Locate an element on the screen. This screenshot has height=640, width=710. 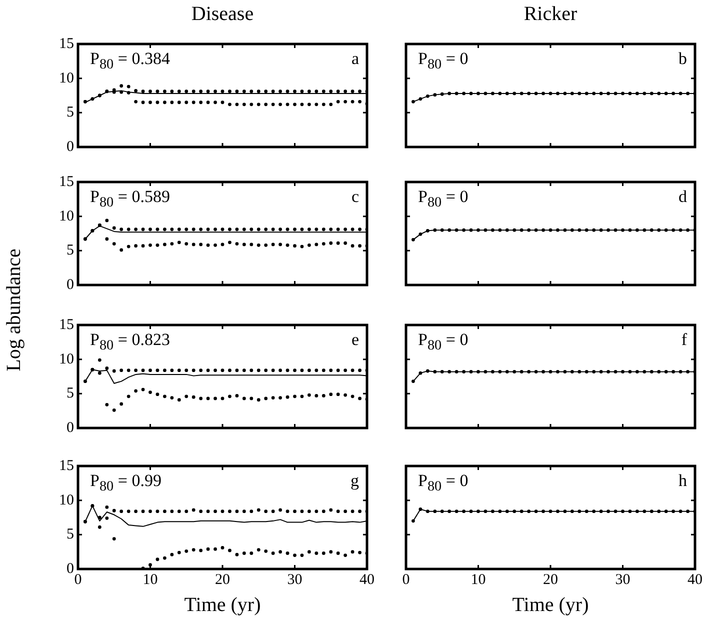
annotation: P$_{80}$ = 0.384 is located at coordinates (130, 60).